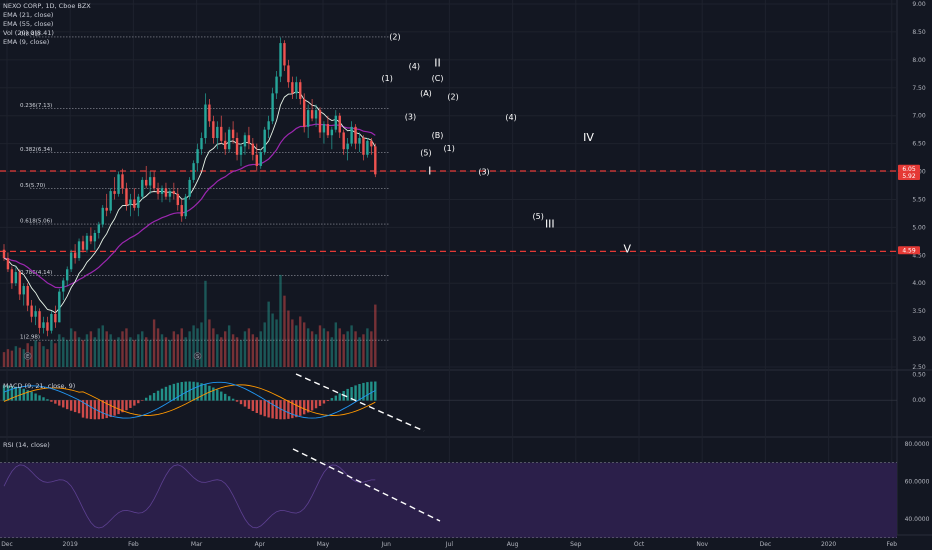  Describe the element at coordinates (426, 93) in the screenshot. I see `wave-label: (A)` at that location.